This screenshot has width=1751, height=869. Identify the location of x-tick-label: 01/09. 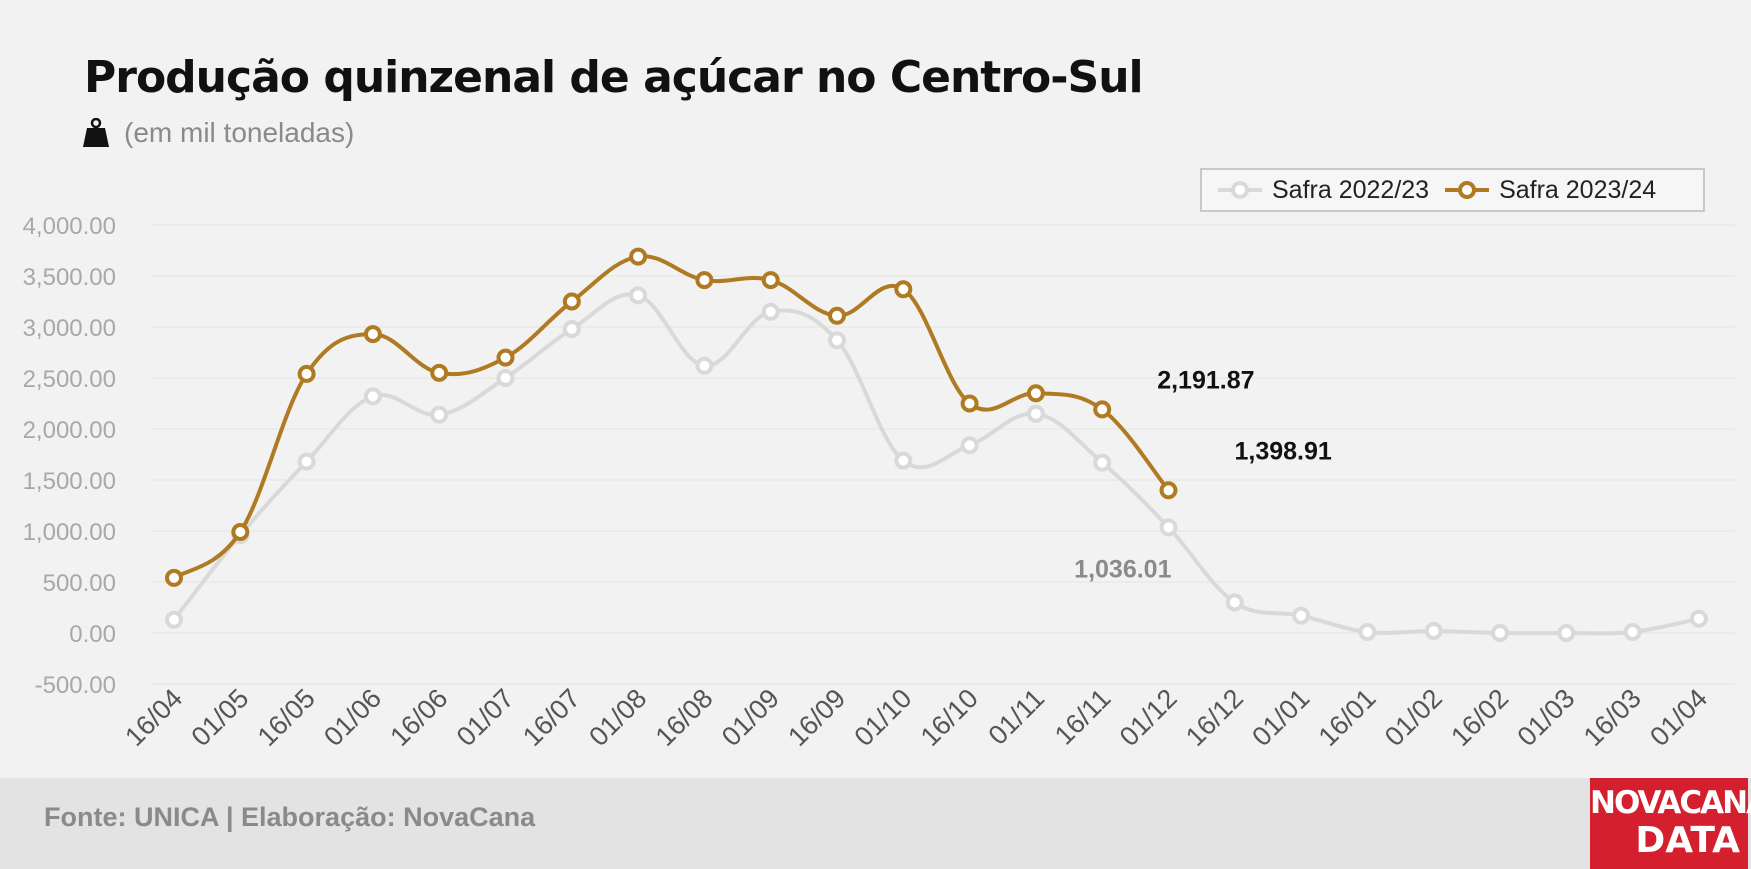
(750, 717).